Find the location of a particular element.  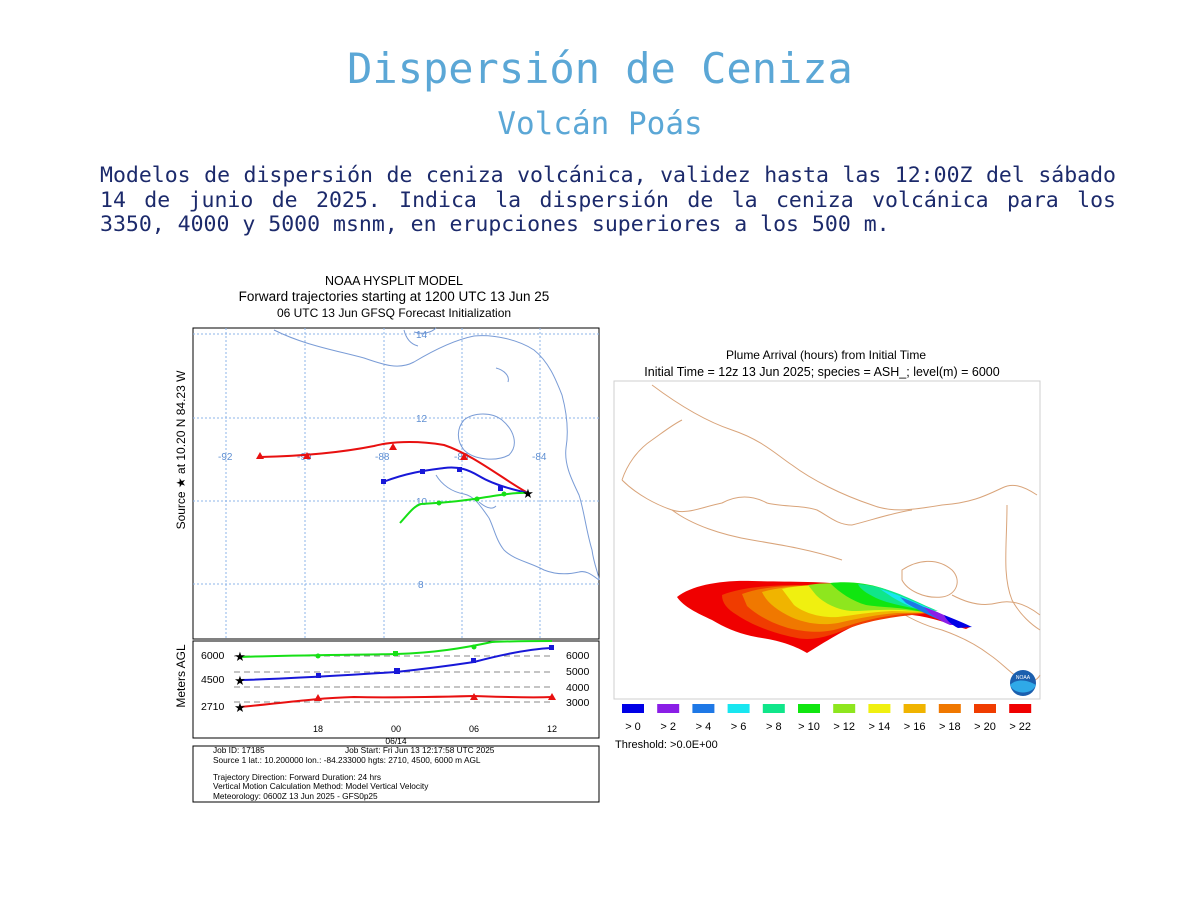

height-label: 4500 is located at coordinates (213, 680).